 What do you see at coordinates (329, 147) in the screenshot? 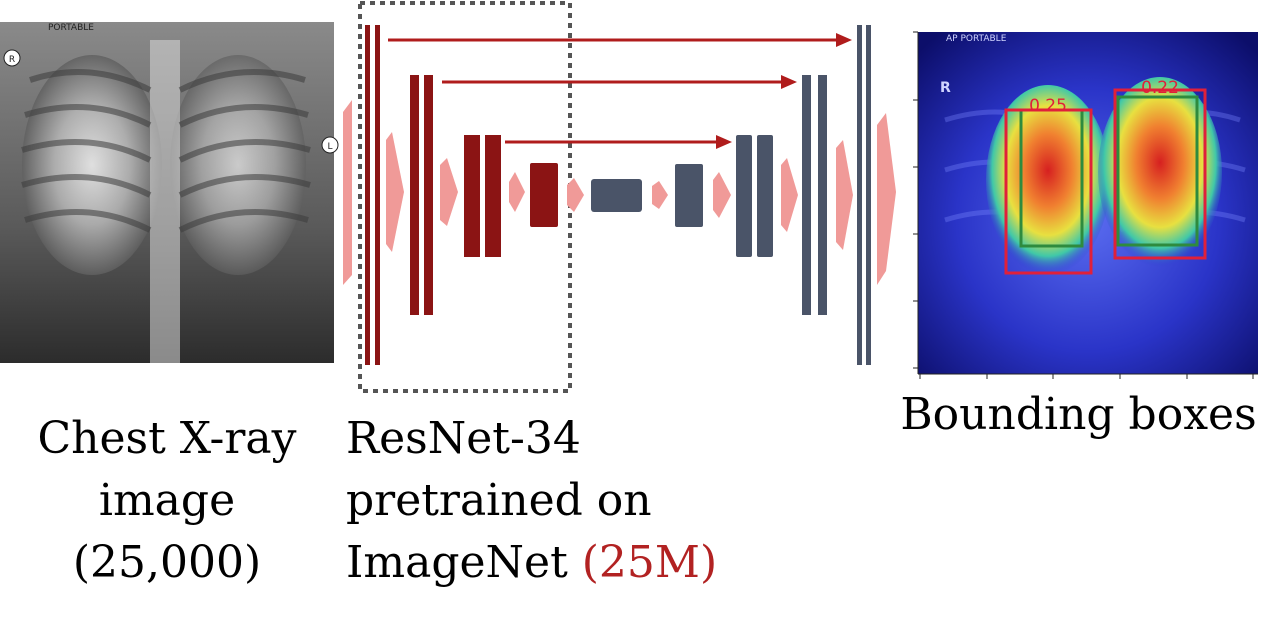
I see `xray-right-marker: L` at bounding box center [329, 147].